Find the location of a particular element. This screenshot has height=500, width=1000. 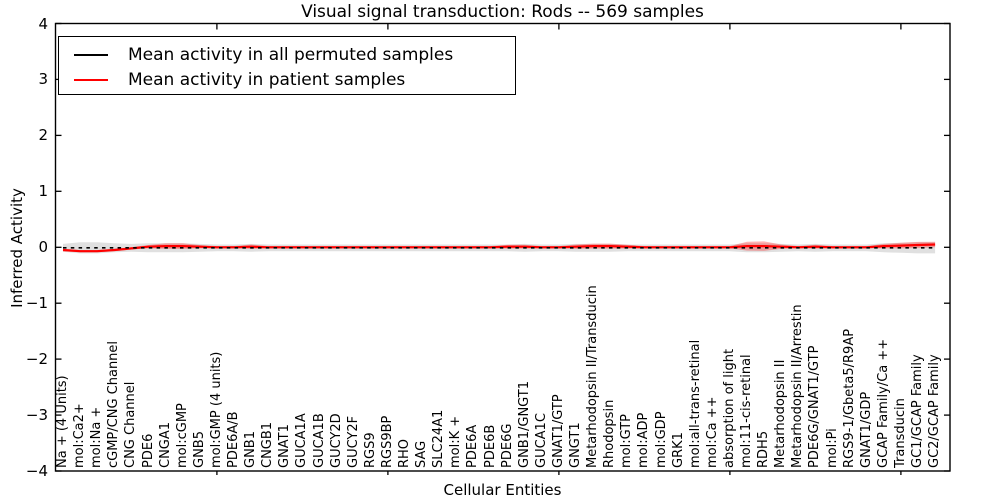

x-category-label: mol:Pi is located at coordinates (832, 448).